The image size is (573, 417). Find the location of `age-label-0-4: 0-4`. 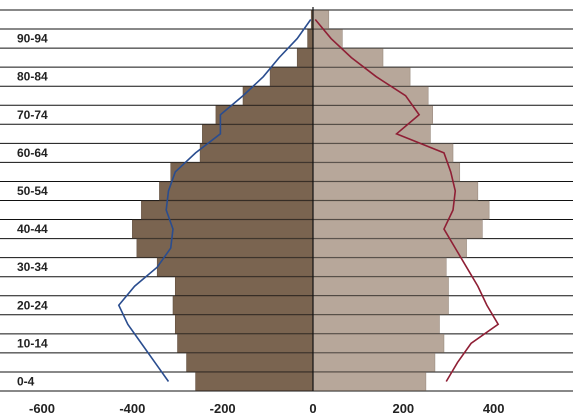

age-label-0-4: 0-4 is located at coordinates (26, 381).